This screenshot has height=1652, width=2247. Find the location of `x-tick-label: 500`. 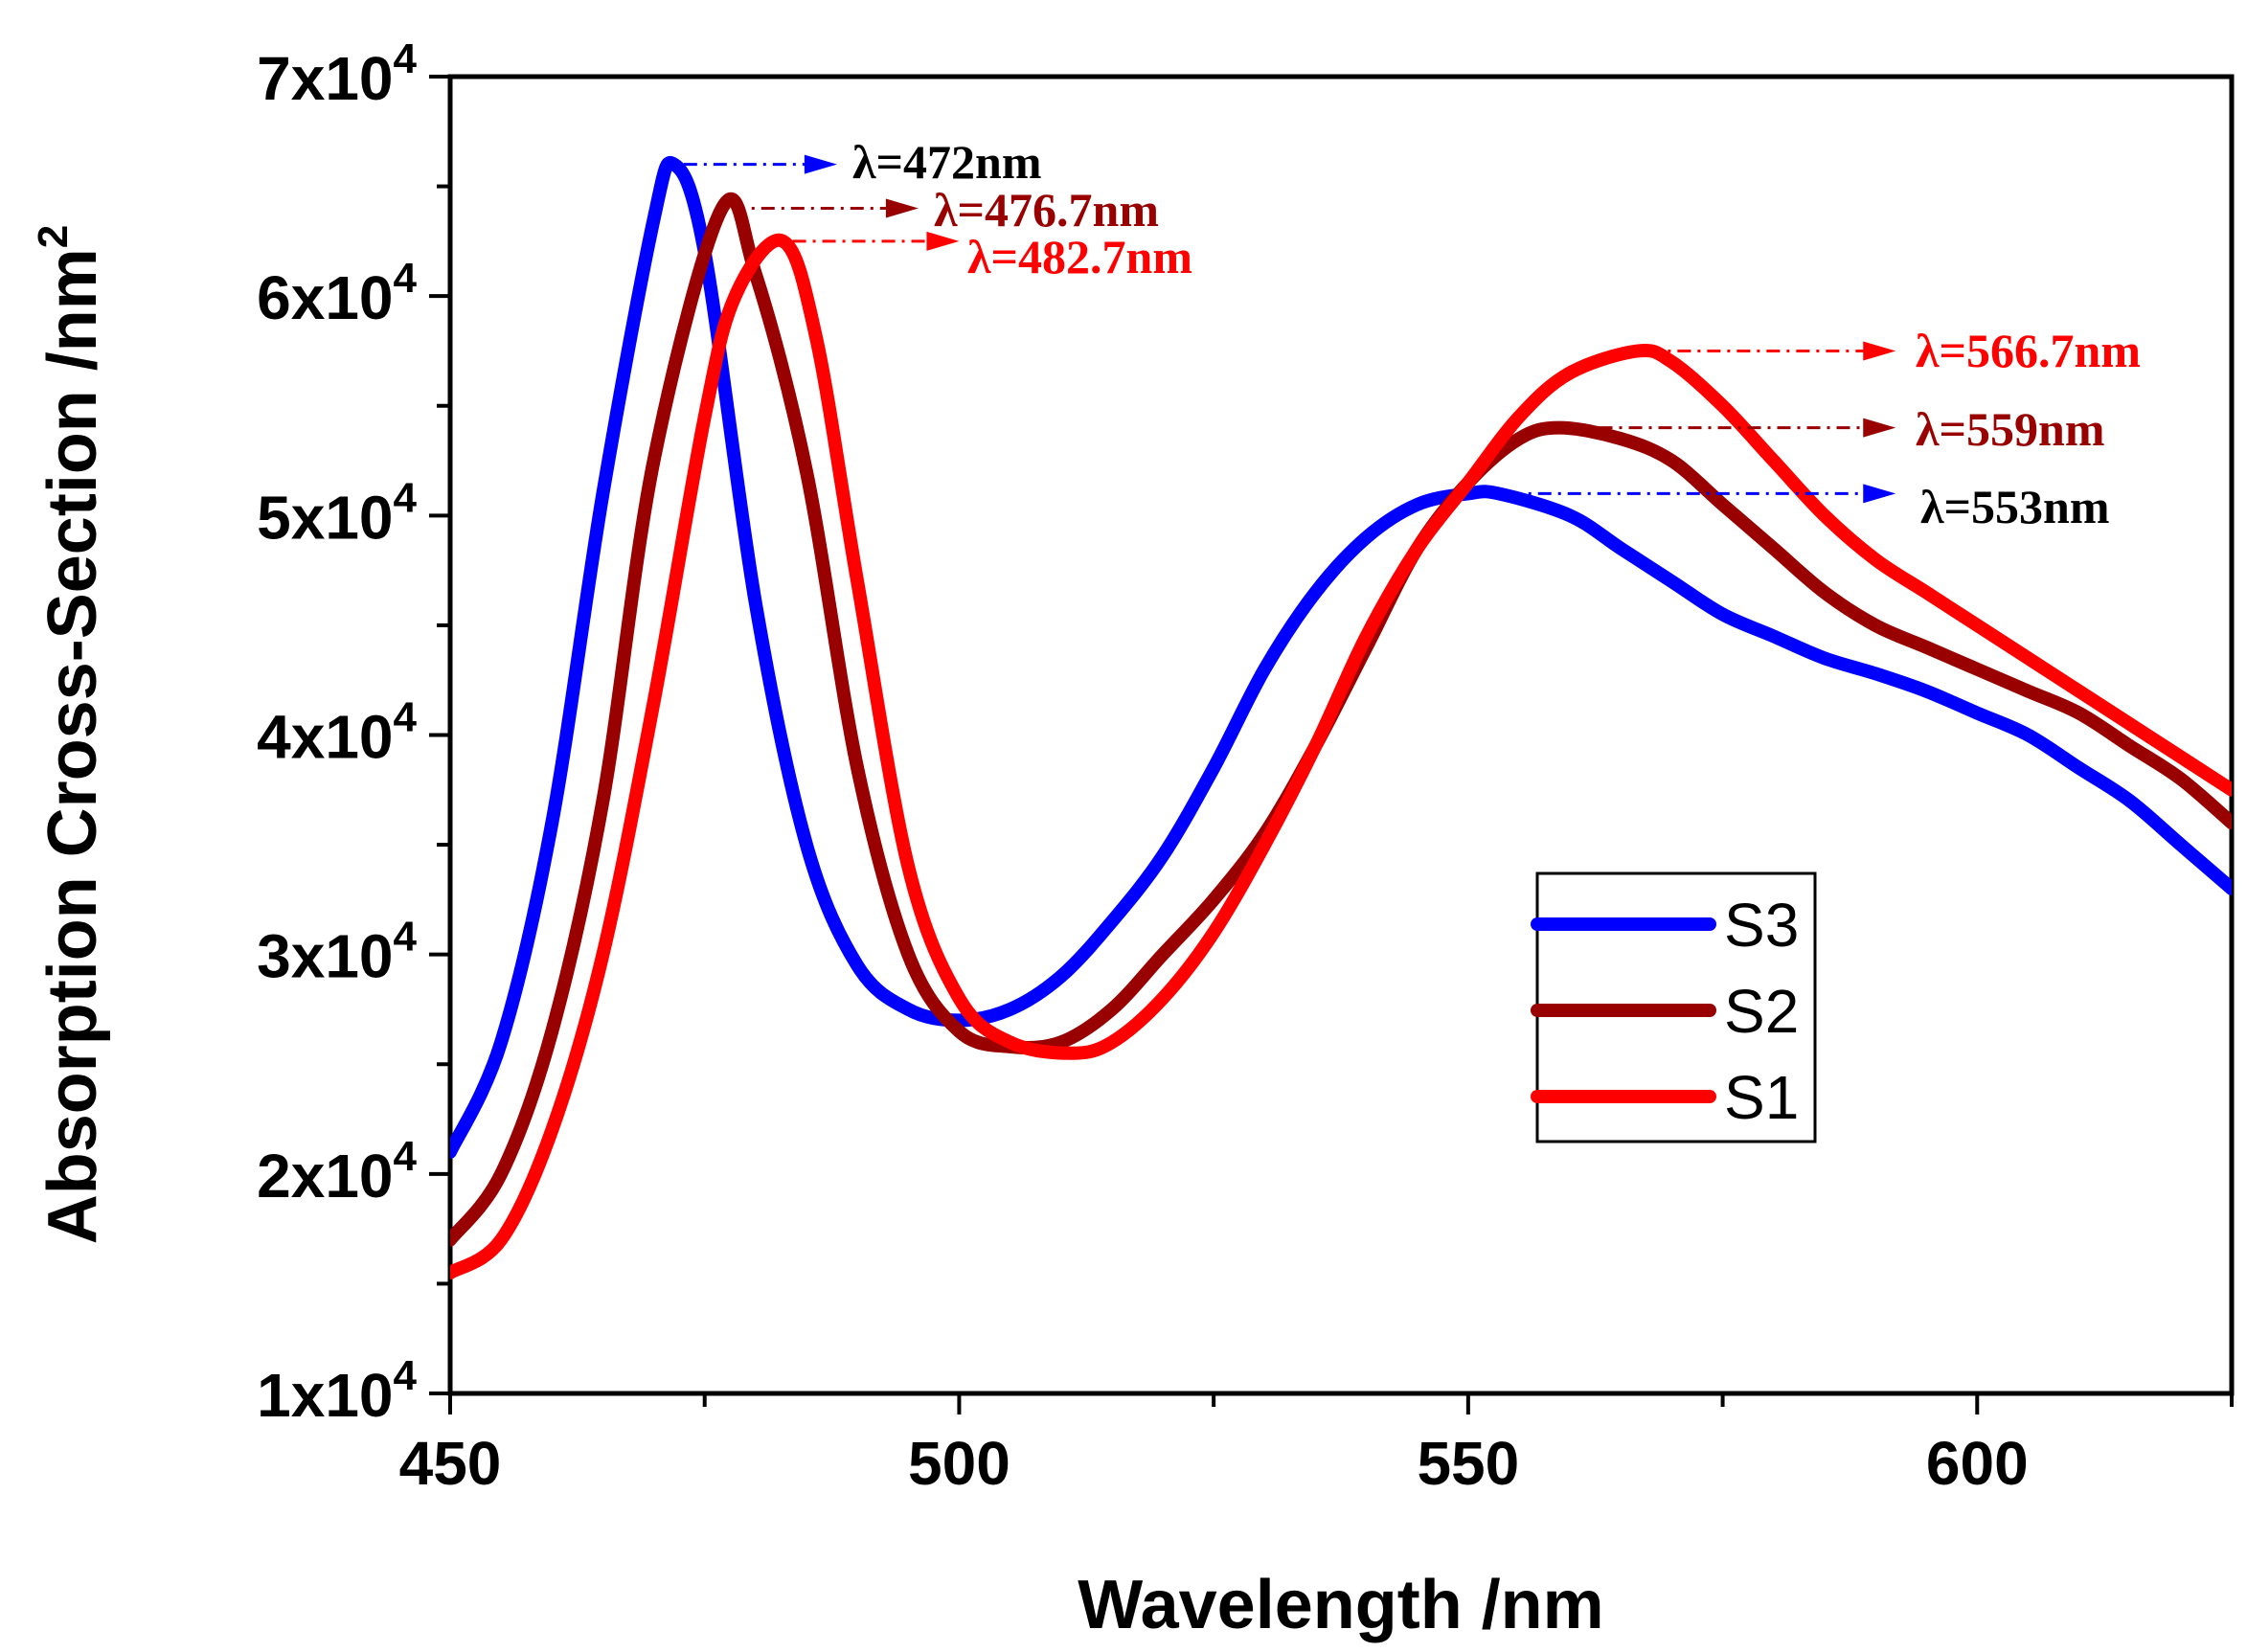

x-tick-label: 500 is located at coordinates (959, 1464).